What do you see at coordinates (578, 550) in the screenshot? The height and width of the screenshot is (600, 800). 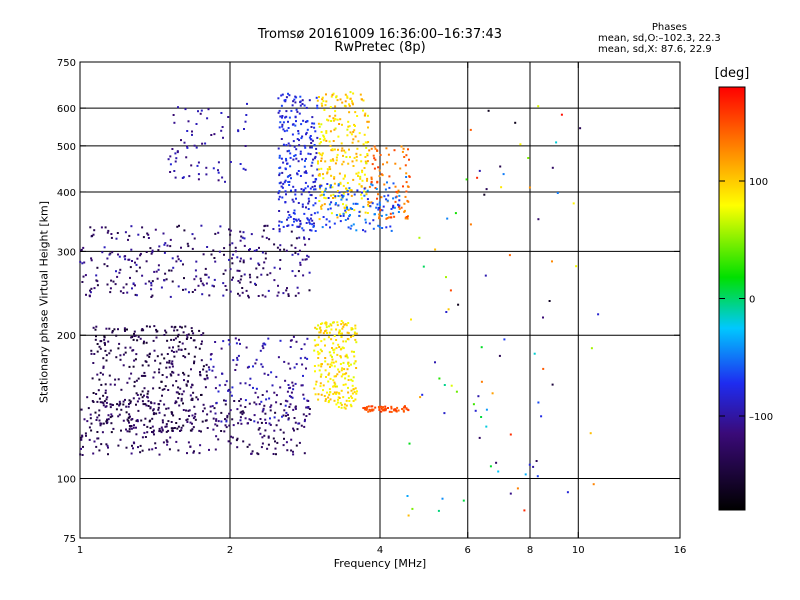 I see `x-tick-label: 10` at bounding box center [578, 550].